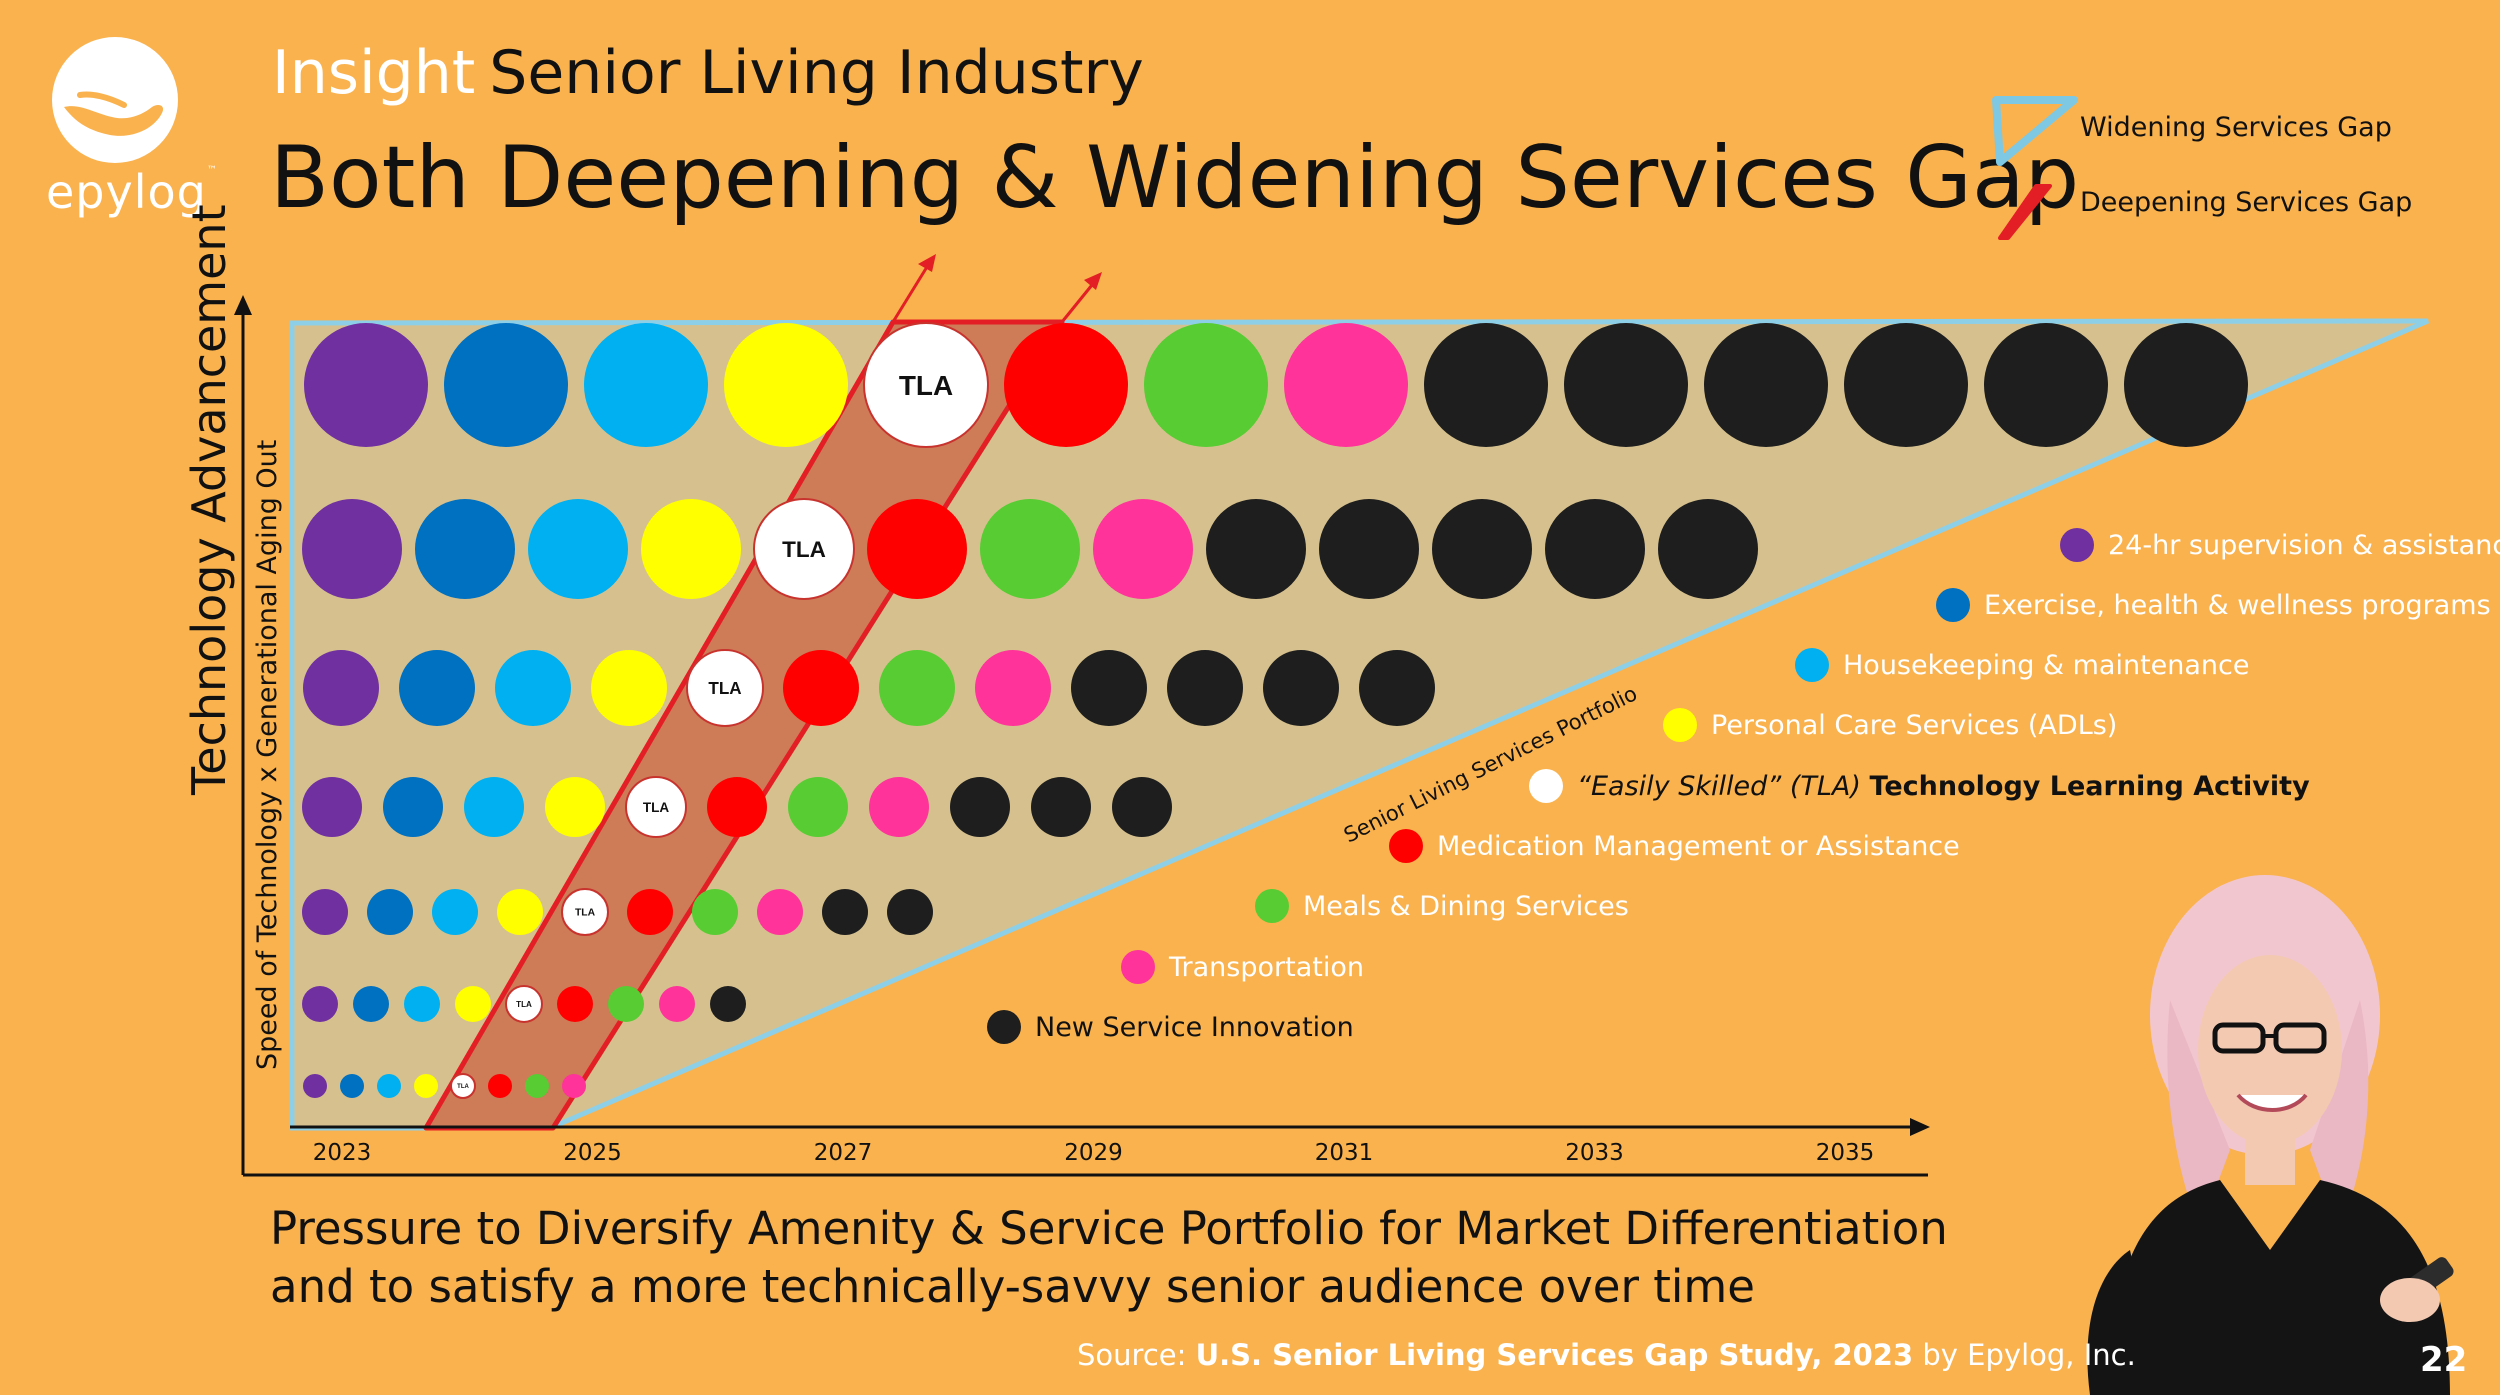 The image size is (2500, 1395). What do you see at coordinates (2046, 665) in the screenshot?
I see `service-label: Housekeeping & maintenance` at bounding box center [2046, 665].